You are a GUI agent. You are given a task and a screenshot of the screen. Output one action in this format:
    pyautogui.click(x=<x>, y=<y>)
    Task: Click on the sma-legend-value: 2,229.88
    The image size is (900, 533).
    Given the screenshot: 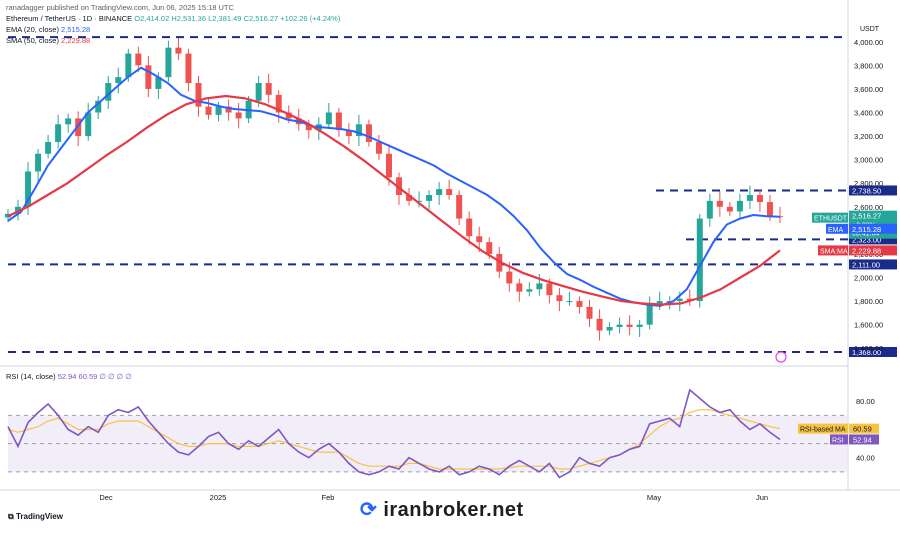 What is the action you would take?
    pyautogui.click(x=76, y=40)
    